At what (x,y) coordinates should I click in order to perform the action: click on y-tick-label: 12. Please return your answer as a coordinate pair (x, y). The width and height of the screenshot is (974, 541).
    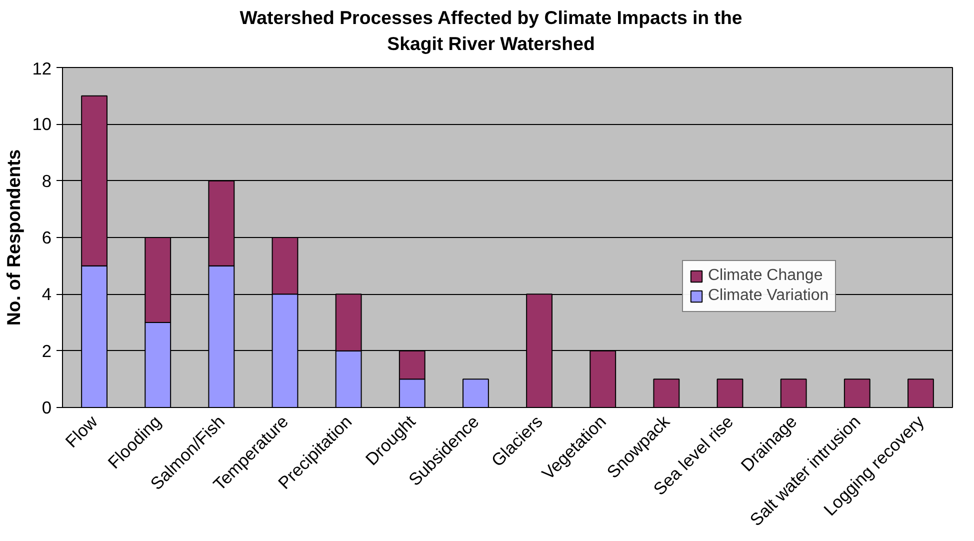
    Looking at the image, I should click on (42, 68).